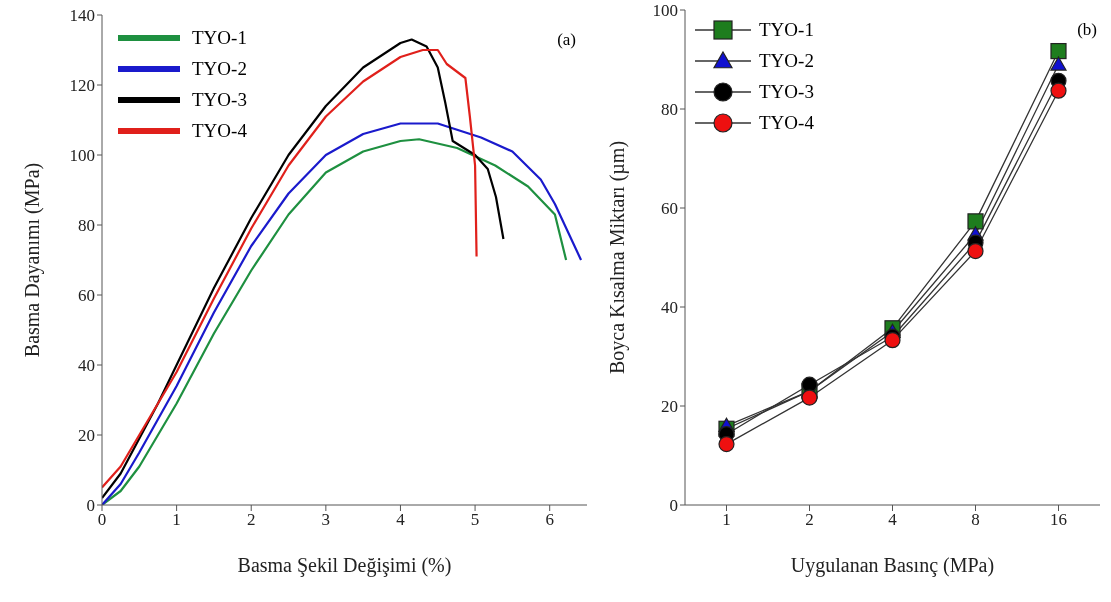 Image resolution: width=1111 pixels, height=602 pixels. What do you see at coordinates (1058, 520) in the screenshot?
I see `x-tick-label: 16` at bounding box center [1058, 520].